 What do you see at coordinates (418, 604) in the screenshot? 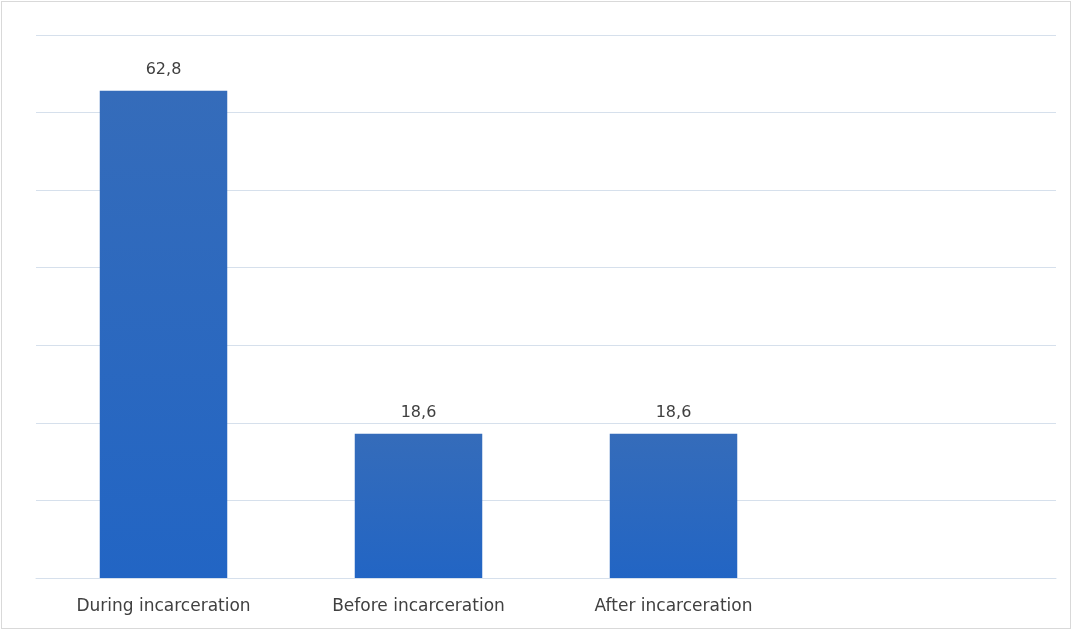
I see `x-tick-label: Before incarceration` at bounding box center [418, 604].